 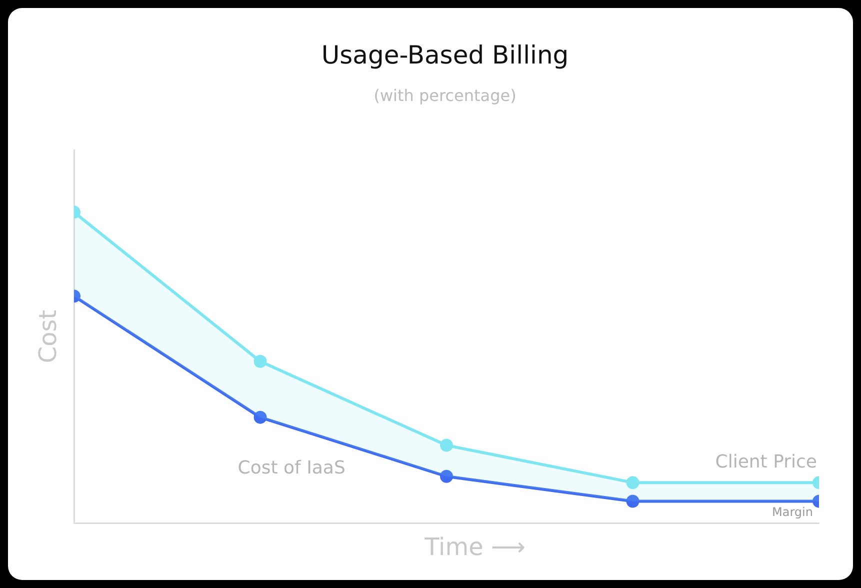 I want to click on chart-subtitle: (with percentage), so click(x=445, y=96).